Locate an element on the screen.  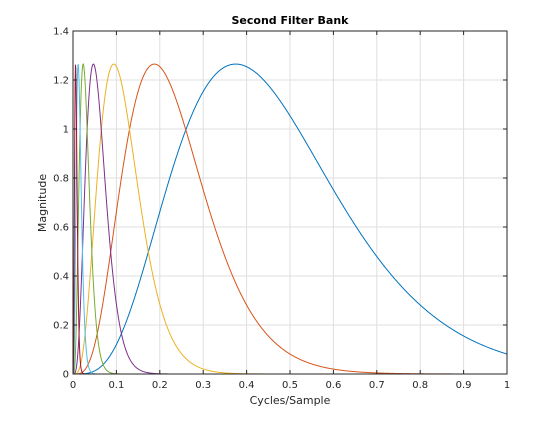
y-tick-label: 1.4 is located at coordinates (61, 32).